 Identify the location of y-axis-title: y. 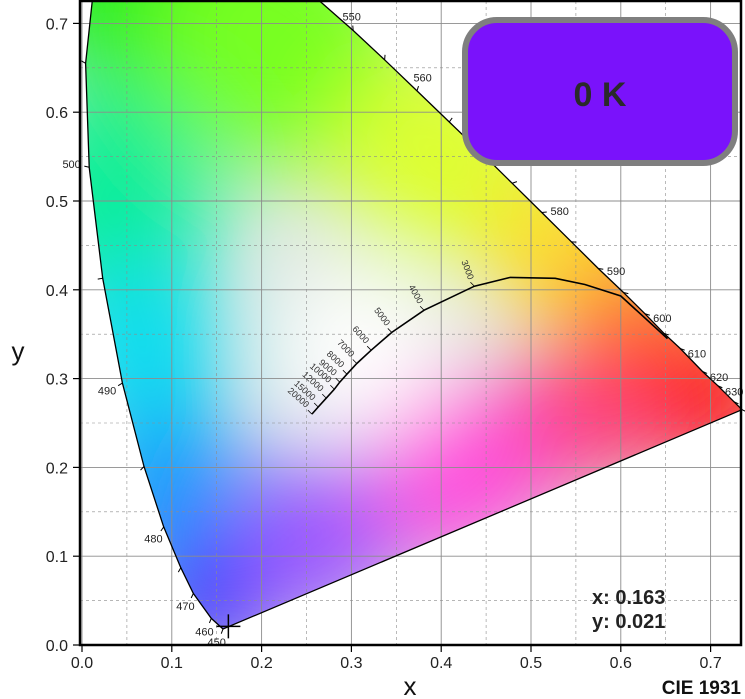
(18, 351).